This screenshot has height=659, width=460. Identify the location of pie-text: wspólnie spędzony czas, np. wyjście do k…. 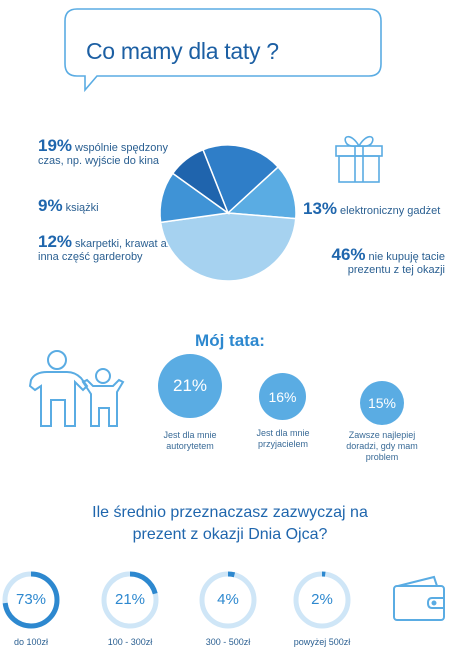
(103, 154).